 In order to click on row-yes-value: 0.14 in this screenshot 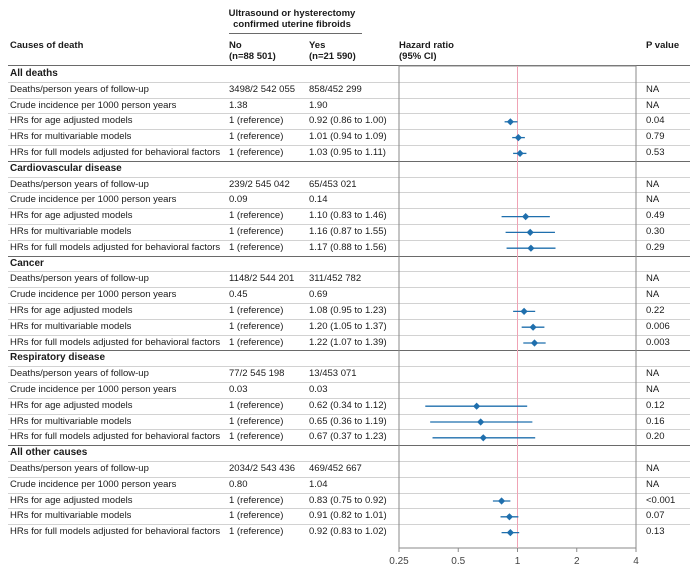, I will do `click(318, 200)`.